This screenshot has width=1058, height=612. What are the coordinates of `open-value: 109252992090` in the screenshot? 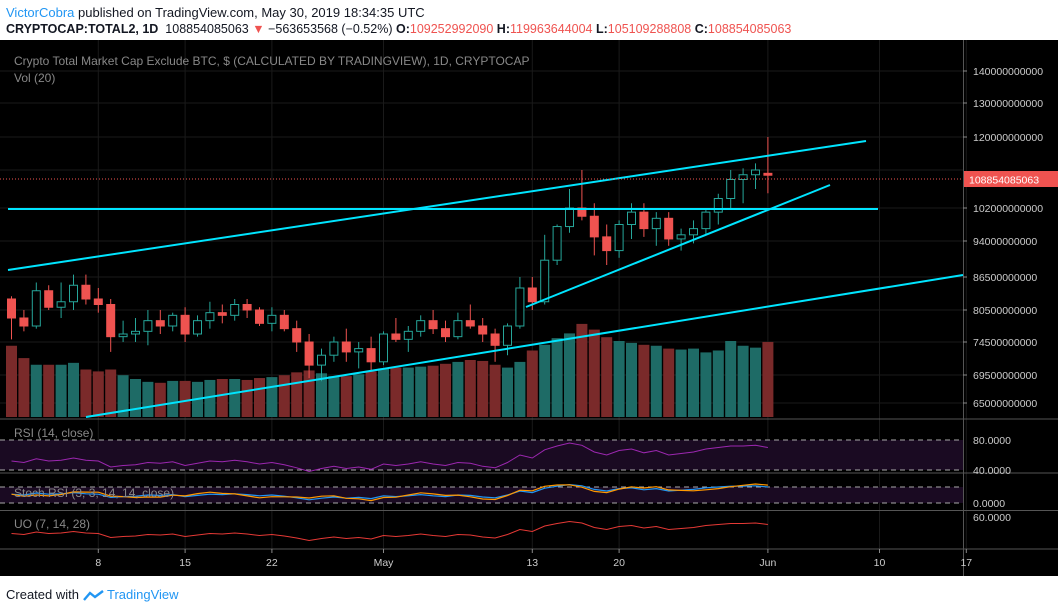 It's located at (451, 29).